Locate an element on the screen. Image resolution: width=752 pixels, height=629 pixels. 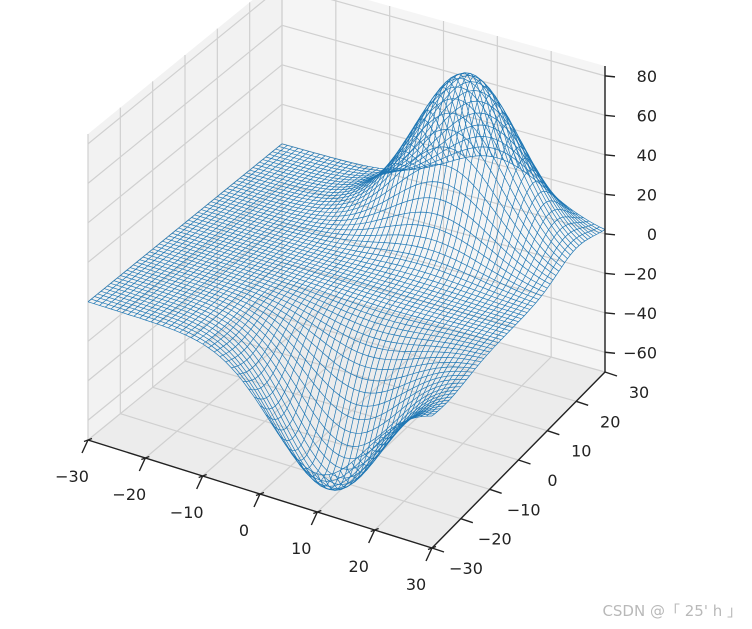
z-tick-label: −60 is located at coordinates (640, 352).